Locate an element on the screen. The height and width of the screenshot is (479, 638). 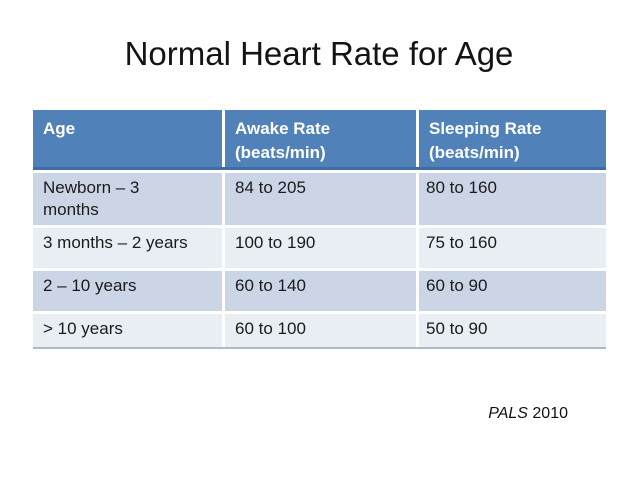
table-row: 2 – 10 years 60 to 140 60 to 90 is located at coordinates (319, 291).